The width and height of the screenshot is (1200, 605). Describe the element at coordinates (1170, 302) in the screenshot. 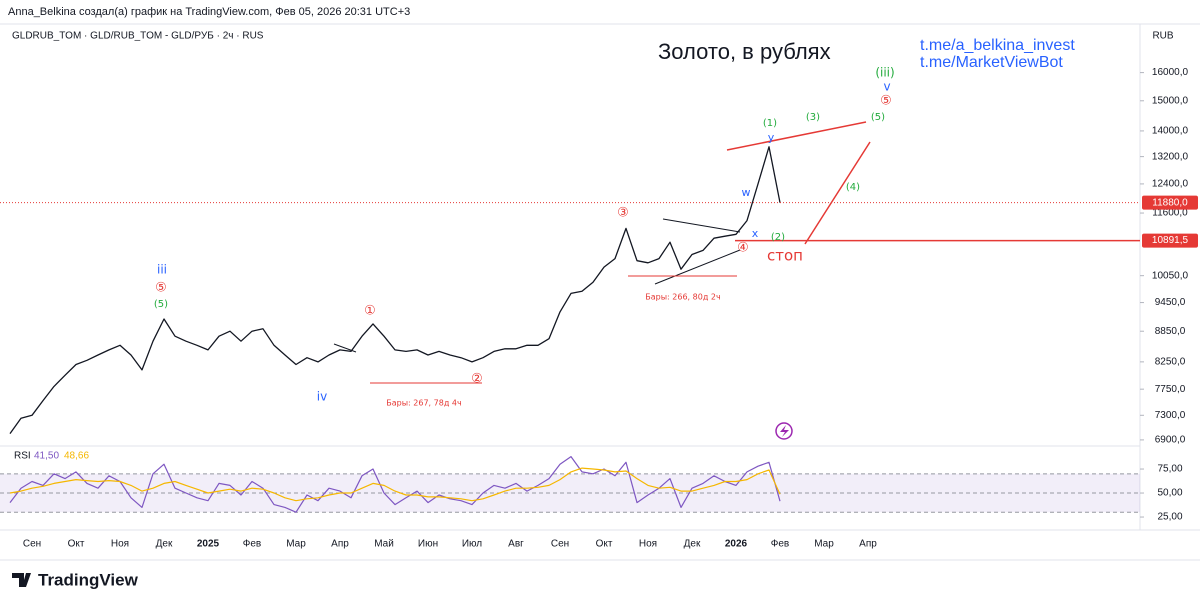

I see `y-tick-label: 9450,0` at that location.